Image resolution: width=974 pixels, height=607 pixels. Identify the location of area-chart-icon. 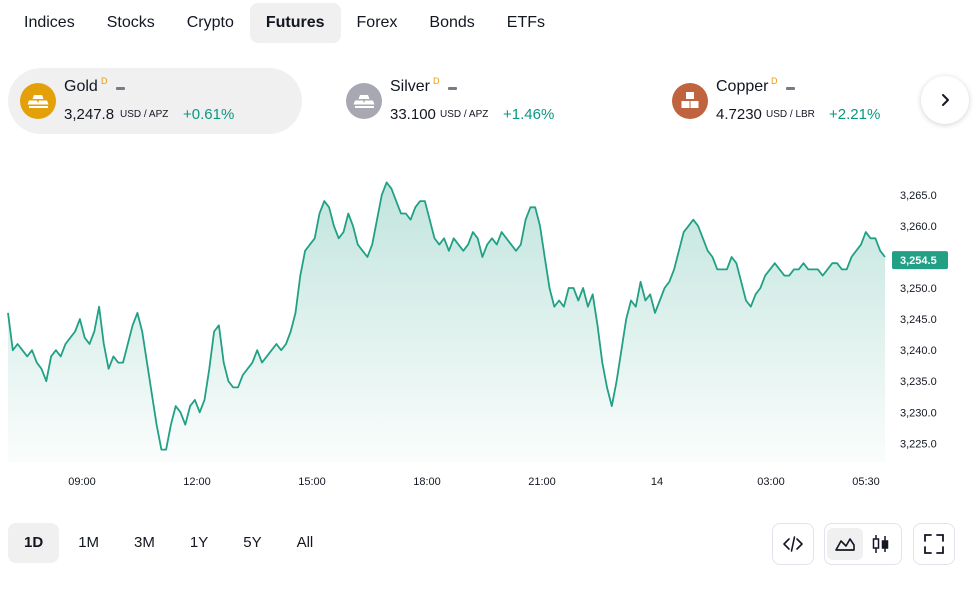
(845, 544).